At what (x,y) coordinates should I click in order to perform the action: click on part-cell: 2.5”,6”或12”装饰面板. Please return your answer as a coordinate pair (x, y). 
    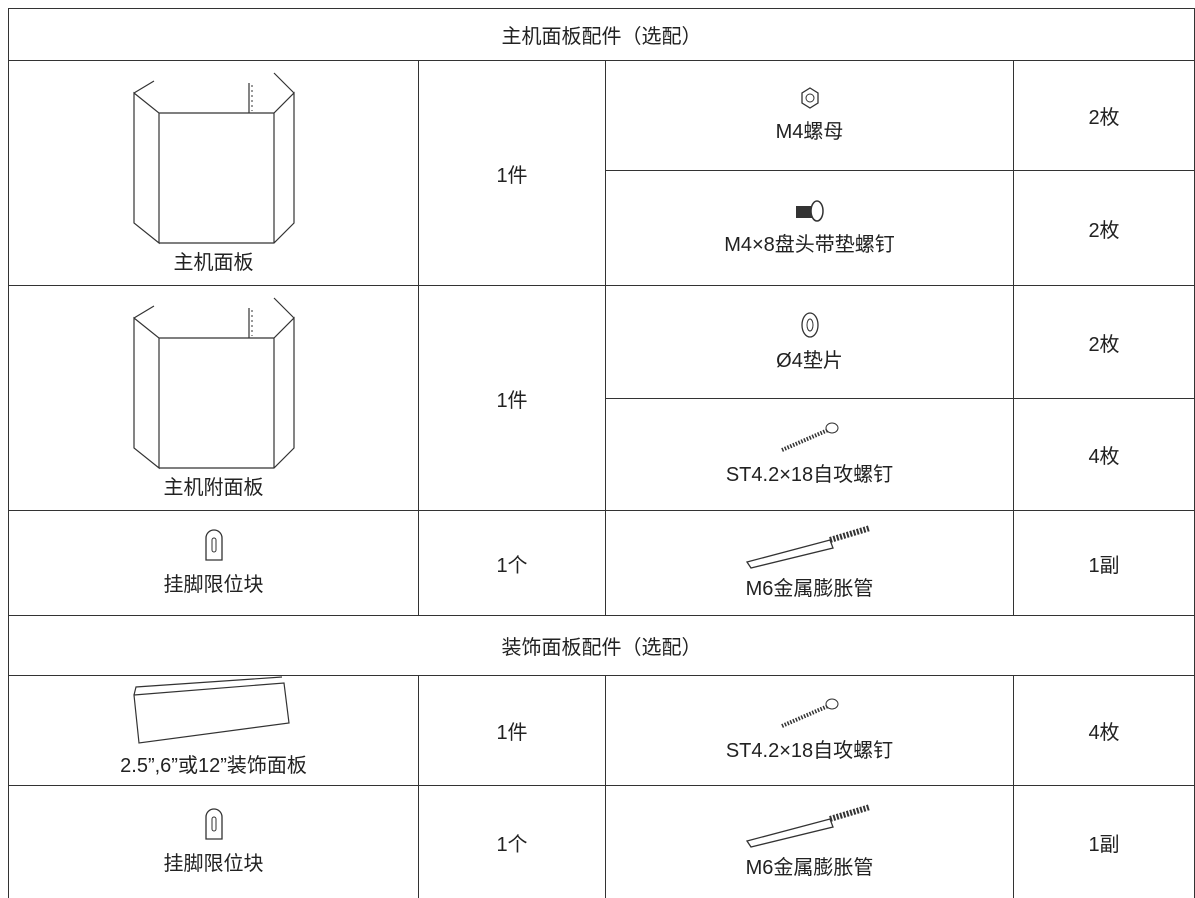
    Looking at the image, I should click on (213, 730).